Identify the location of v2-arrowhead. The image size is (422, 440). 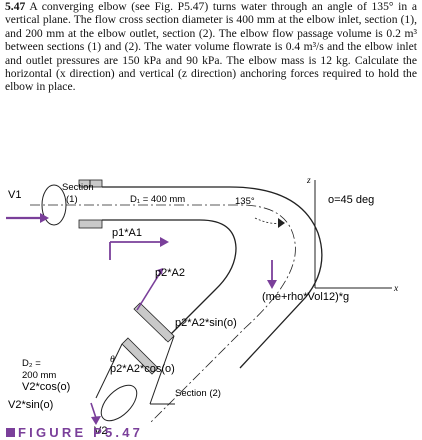
(96, 420).